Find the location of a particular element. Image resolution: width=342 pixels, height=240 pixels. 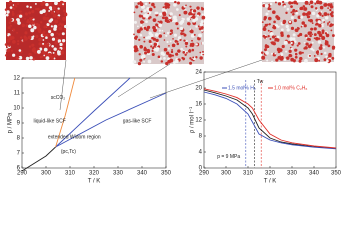

y-tick-label: 10 is located at coordinates (16, 109).